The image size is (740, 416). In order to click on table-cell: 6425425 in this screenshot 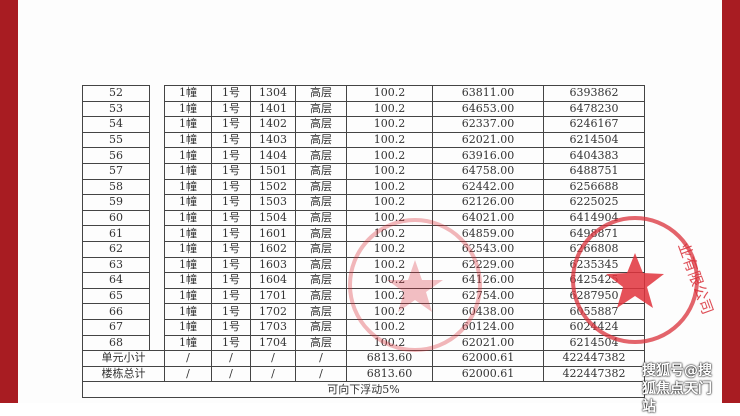, I will do `click(594, 280)`.